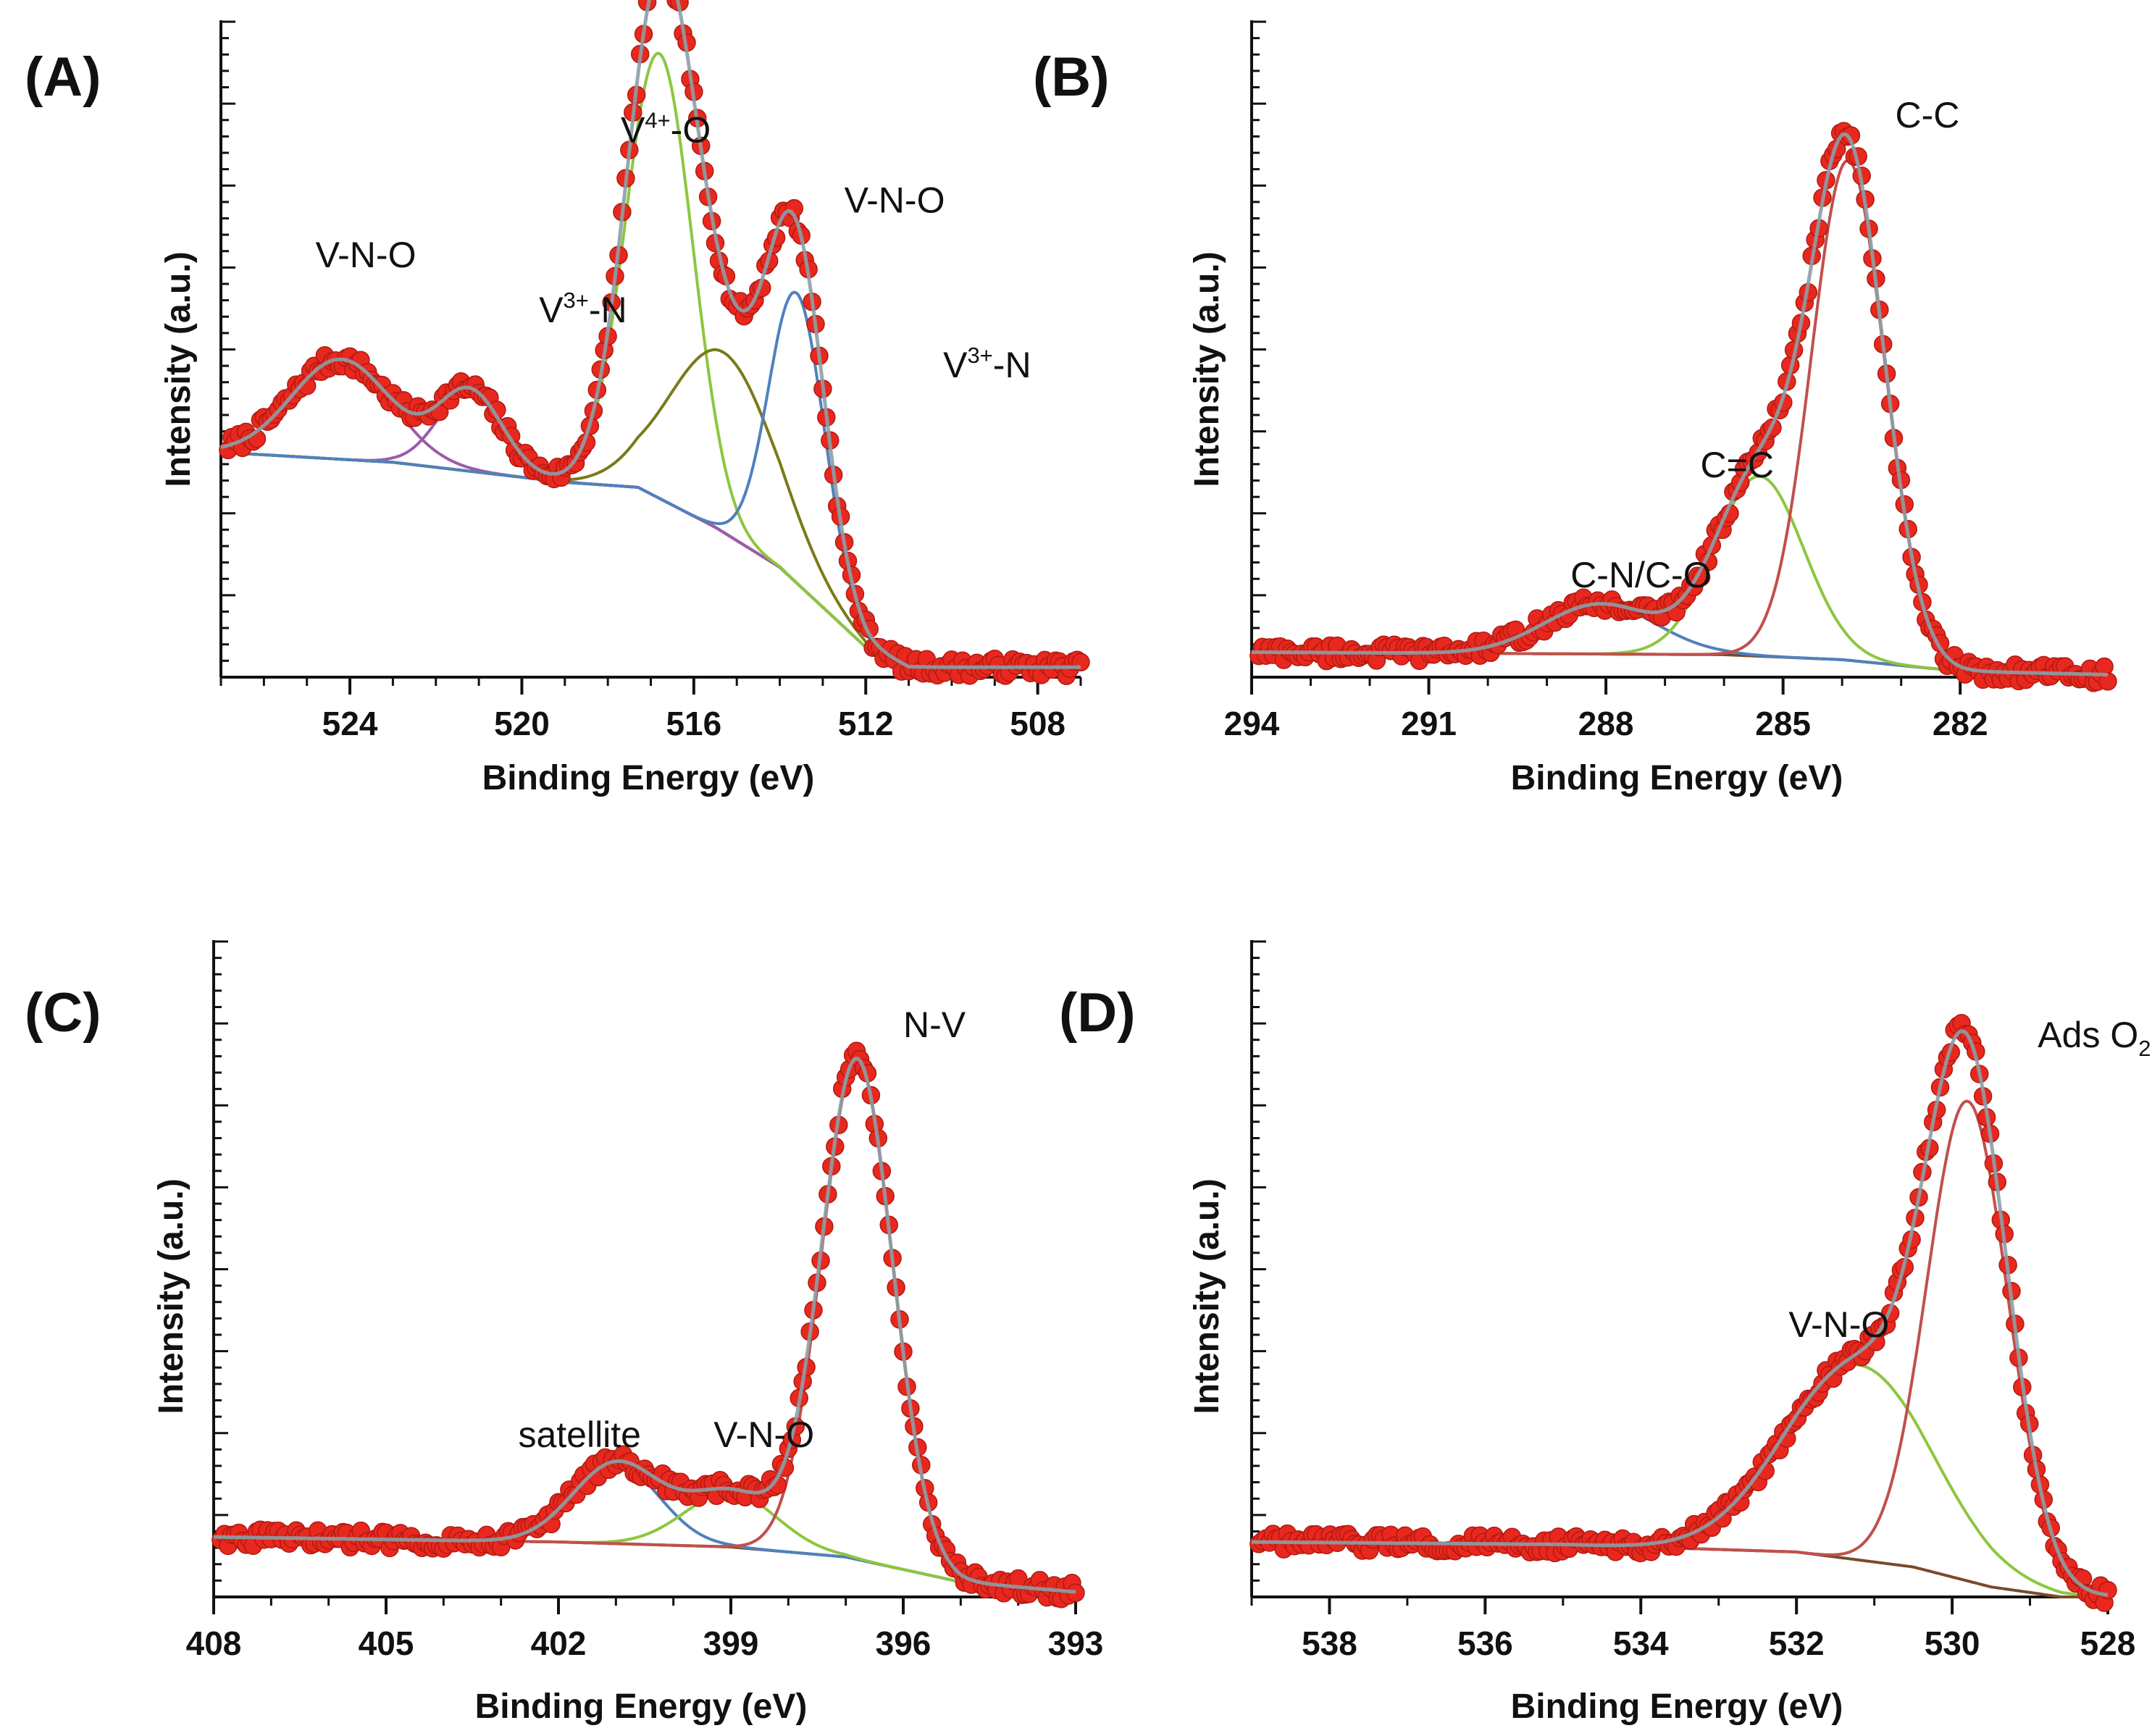 The image size is (2152, 1736). I want to click on x-tick-label: 530, so click(1952, 1643).